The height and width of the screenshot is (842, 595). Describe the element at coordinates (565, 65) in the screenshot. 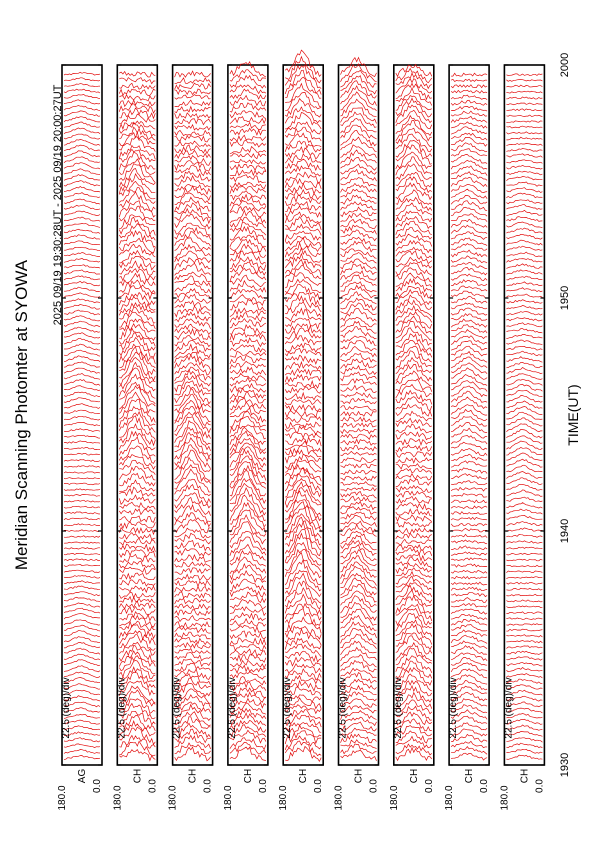

I see `x-tick-label: 2000` at that location.